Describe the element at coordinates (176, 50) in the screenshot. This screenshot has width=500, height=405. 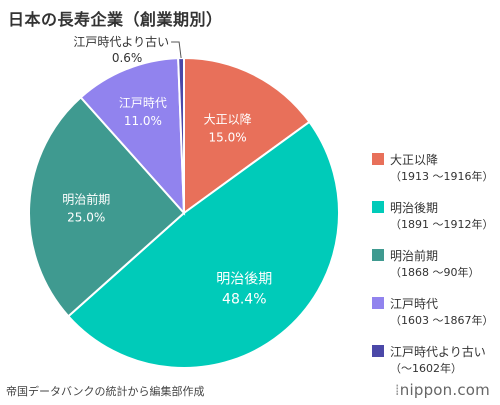
I see `slice-leader-line` at that location.